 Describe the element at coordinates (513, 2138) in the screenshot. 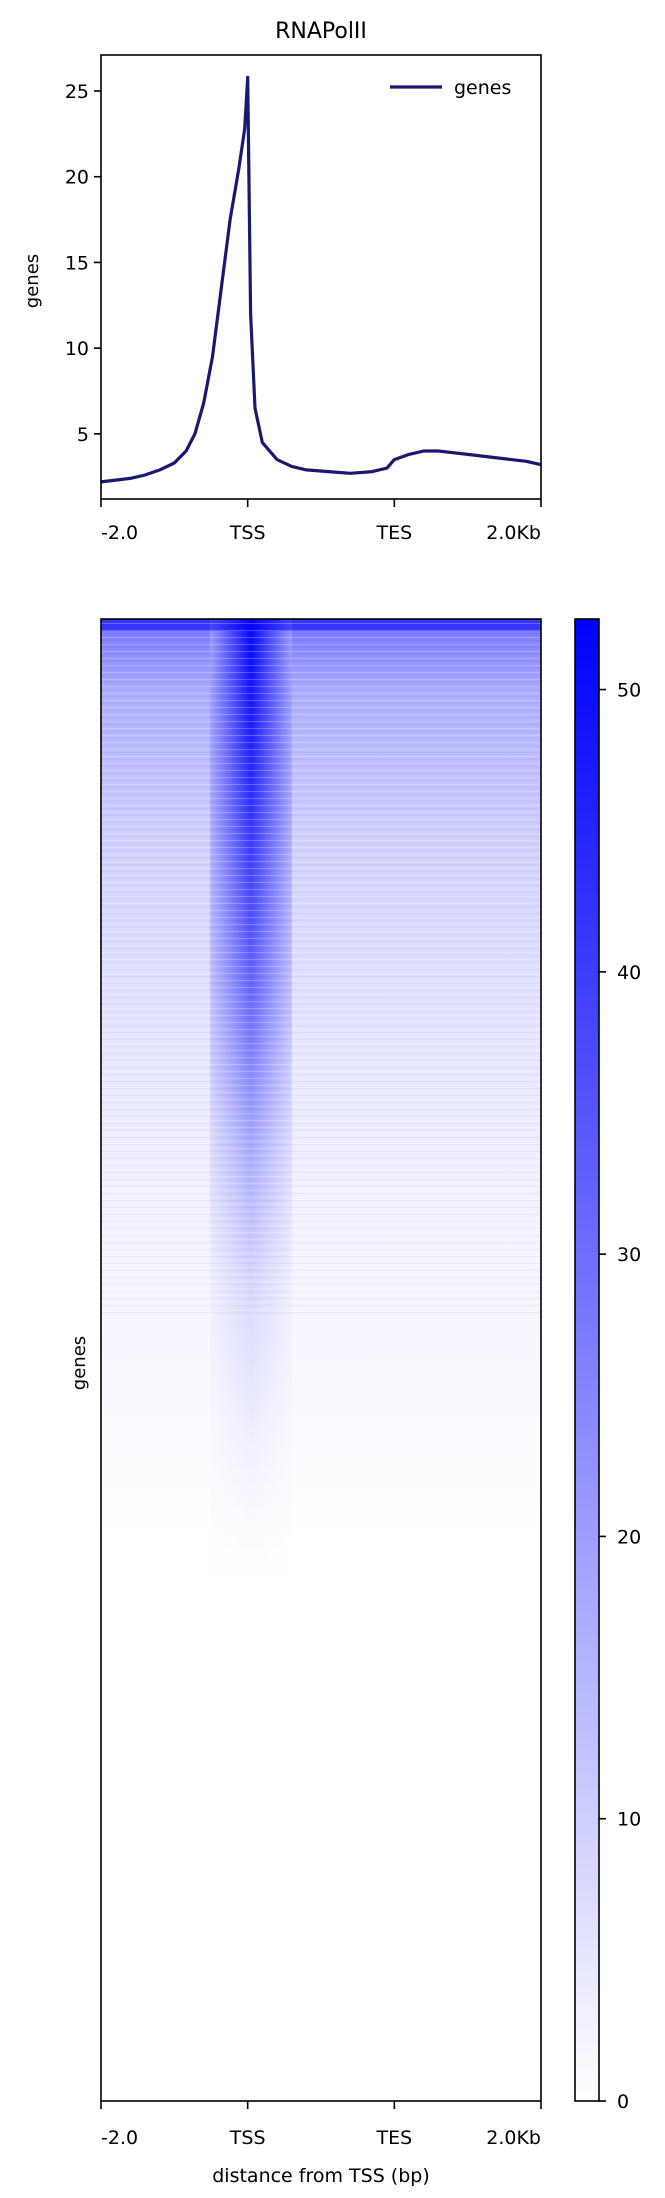

I see `heatmap-x-tick-label: 2.0Kb` at that location.